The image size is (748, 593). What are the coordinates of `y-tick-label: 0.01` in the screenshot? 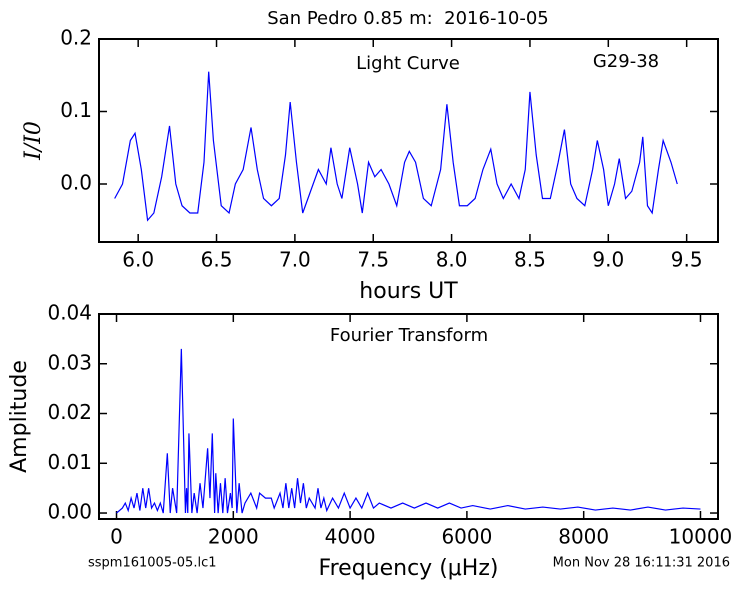 It's located at (69, 462).